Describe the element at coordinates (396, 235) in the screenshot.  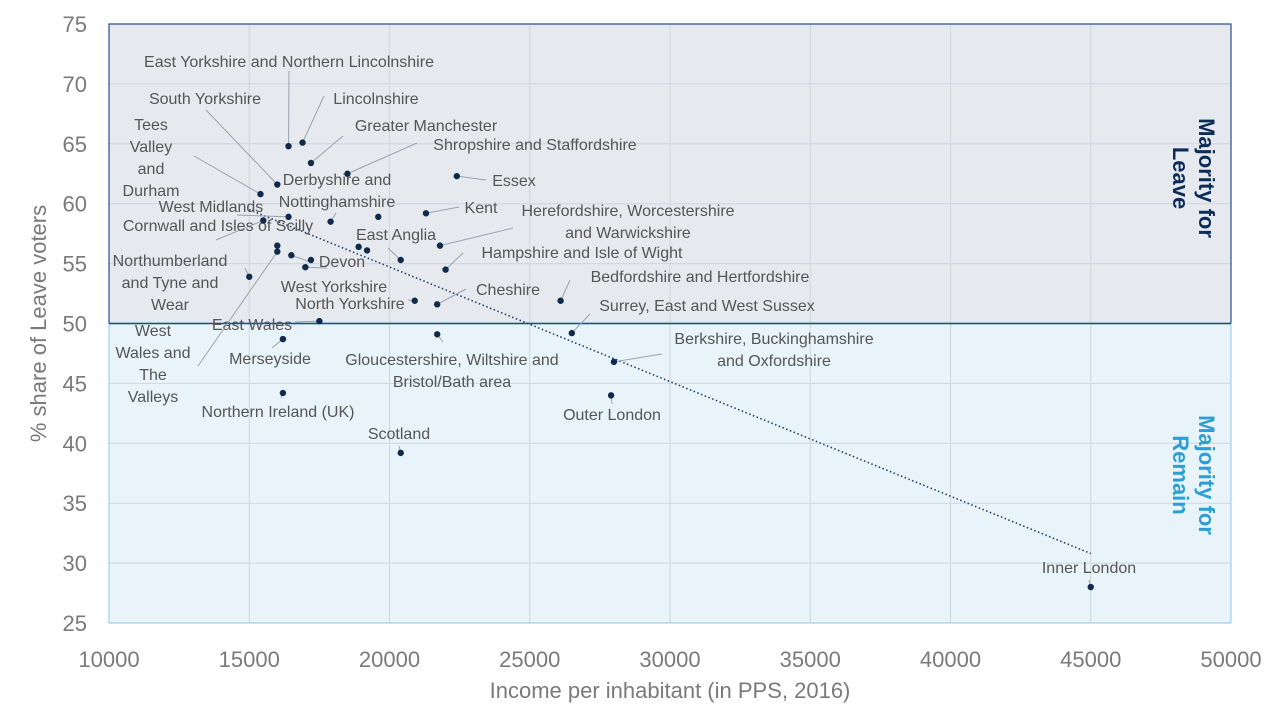
I see `point-label: East Anglia` at that location.